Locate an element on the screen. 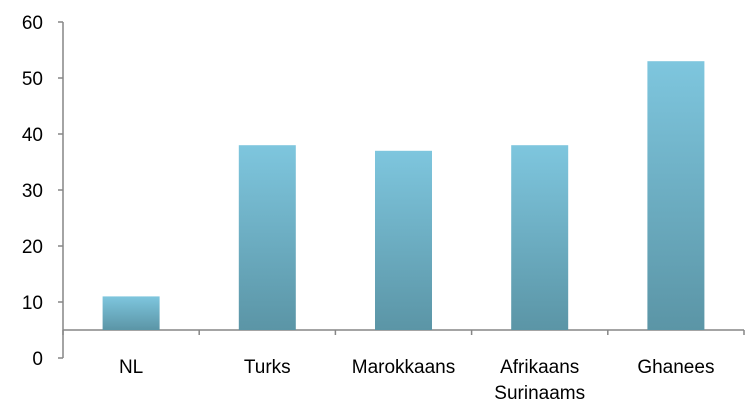 Image resolution: width=750 pixels, height=412 pixels. bar-turks is located at coordinates (267, 237).